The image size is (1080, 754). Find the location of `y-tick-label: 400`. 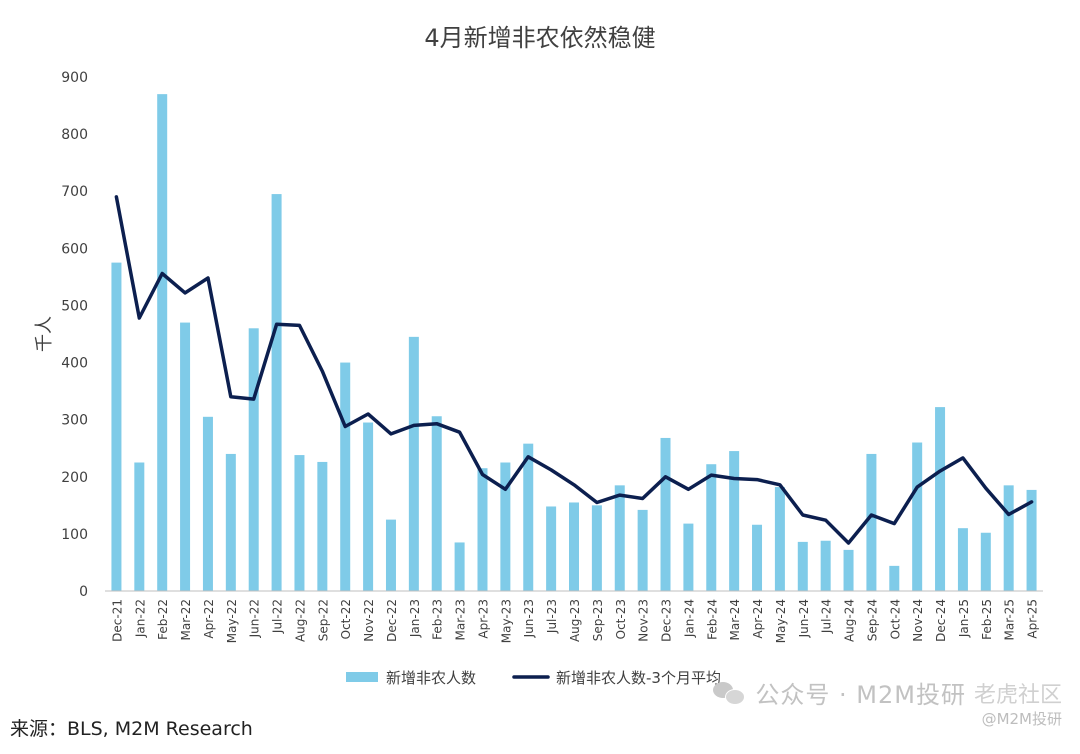

y-tick-label: 400 is located at coordinates (74, 364).